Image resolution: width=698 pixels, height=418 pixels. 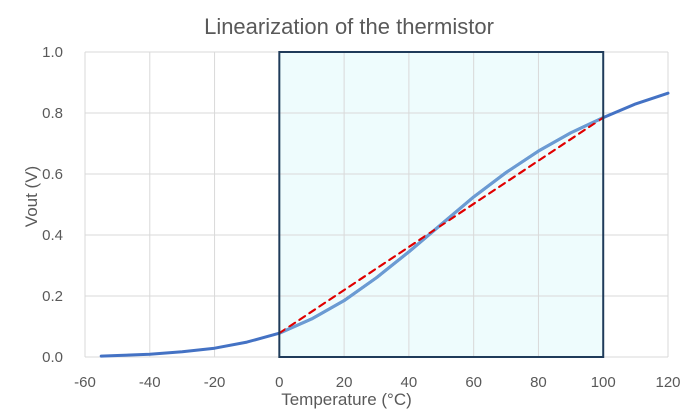 I want to click on x-tick-label: 120, so click(x=667, y=382).